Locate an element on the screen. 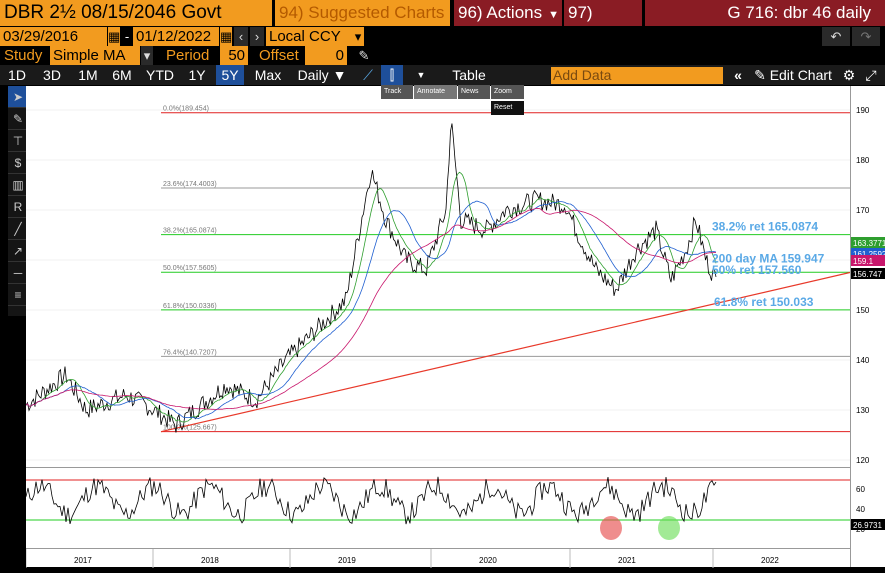  tf-max: Max is located at coordinates (268, 75).